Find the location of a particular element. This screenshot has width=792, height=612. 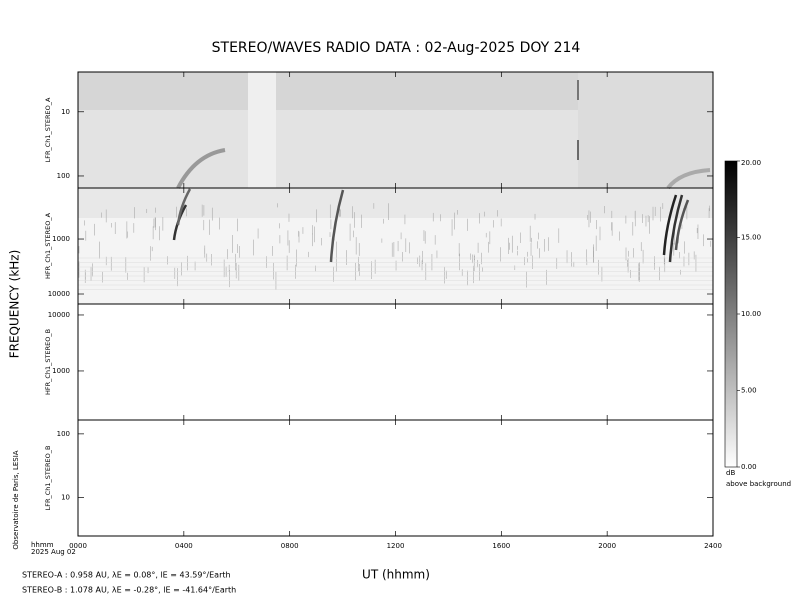

date-label: 2025 Aug 02 is located at coordinates (53, 552).